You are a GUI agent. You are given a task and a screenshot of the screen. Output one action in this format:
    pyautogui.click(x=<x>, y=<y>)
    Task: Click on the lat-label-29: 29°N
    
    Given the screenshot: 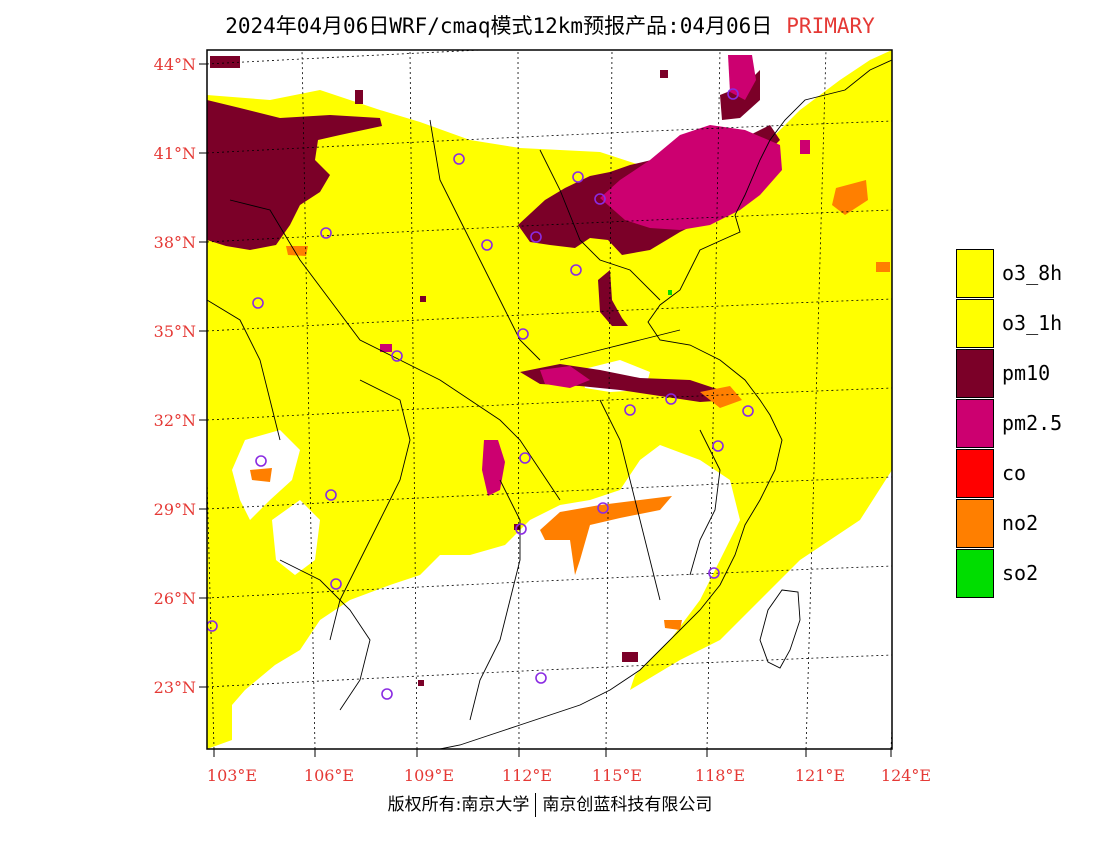 What is the action you would take?
    pyautogui.click(x=174, y=509)
    